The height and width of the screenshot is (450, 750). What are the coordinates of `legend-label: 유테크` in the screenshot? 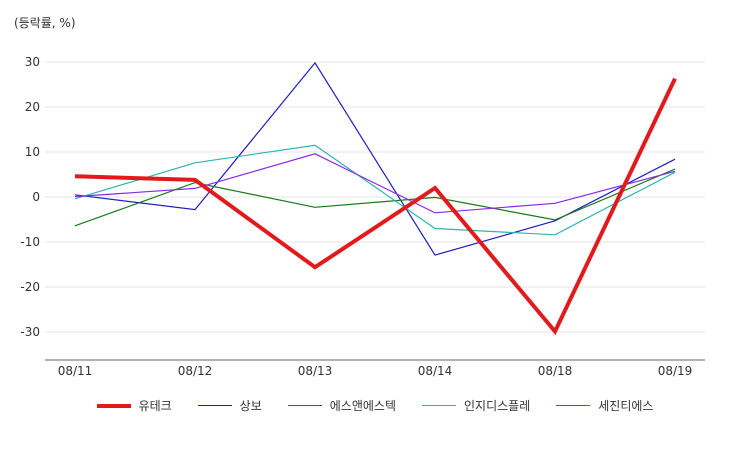 It's located at (155, 406).